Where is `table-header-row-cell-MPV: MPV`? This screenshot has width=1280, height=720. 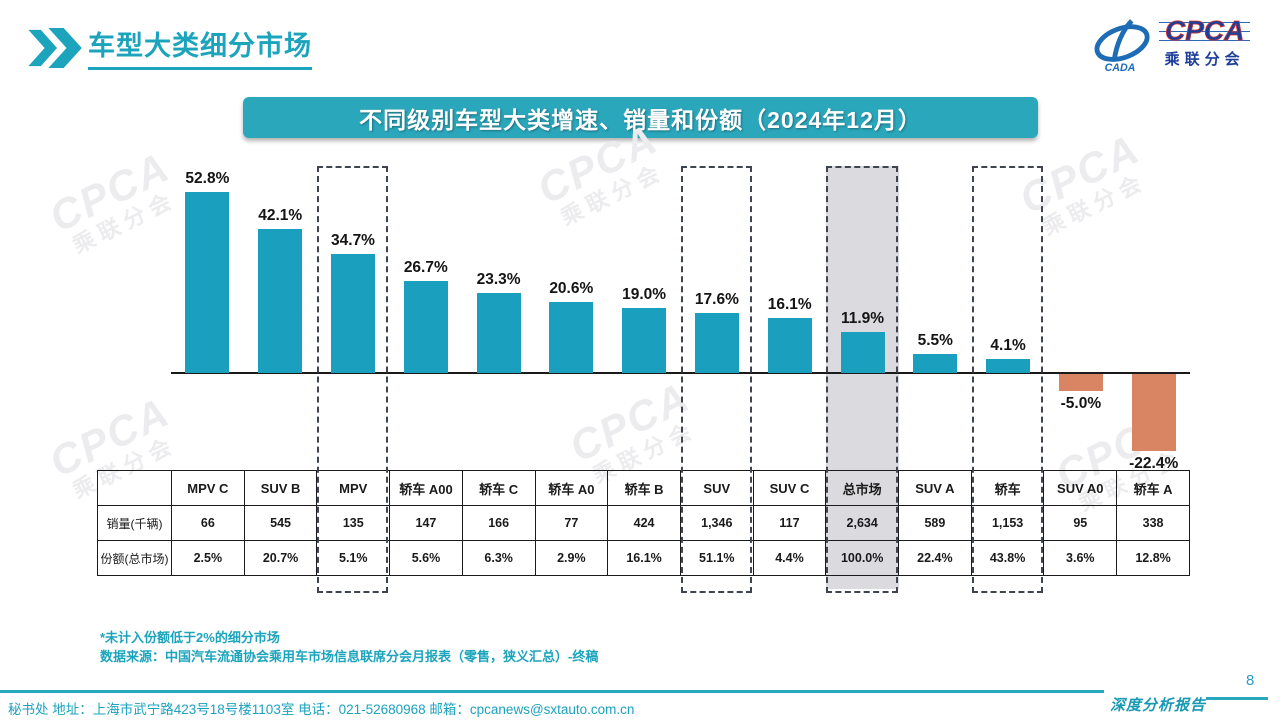 table-header-row-cell-MPV: MPV is located at coordinates (353, 488).